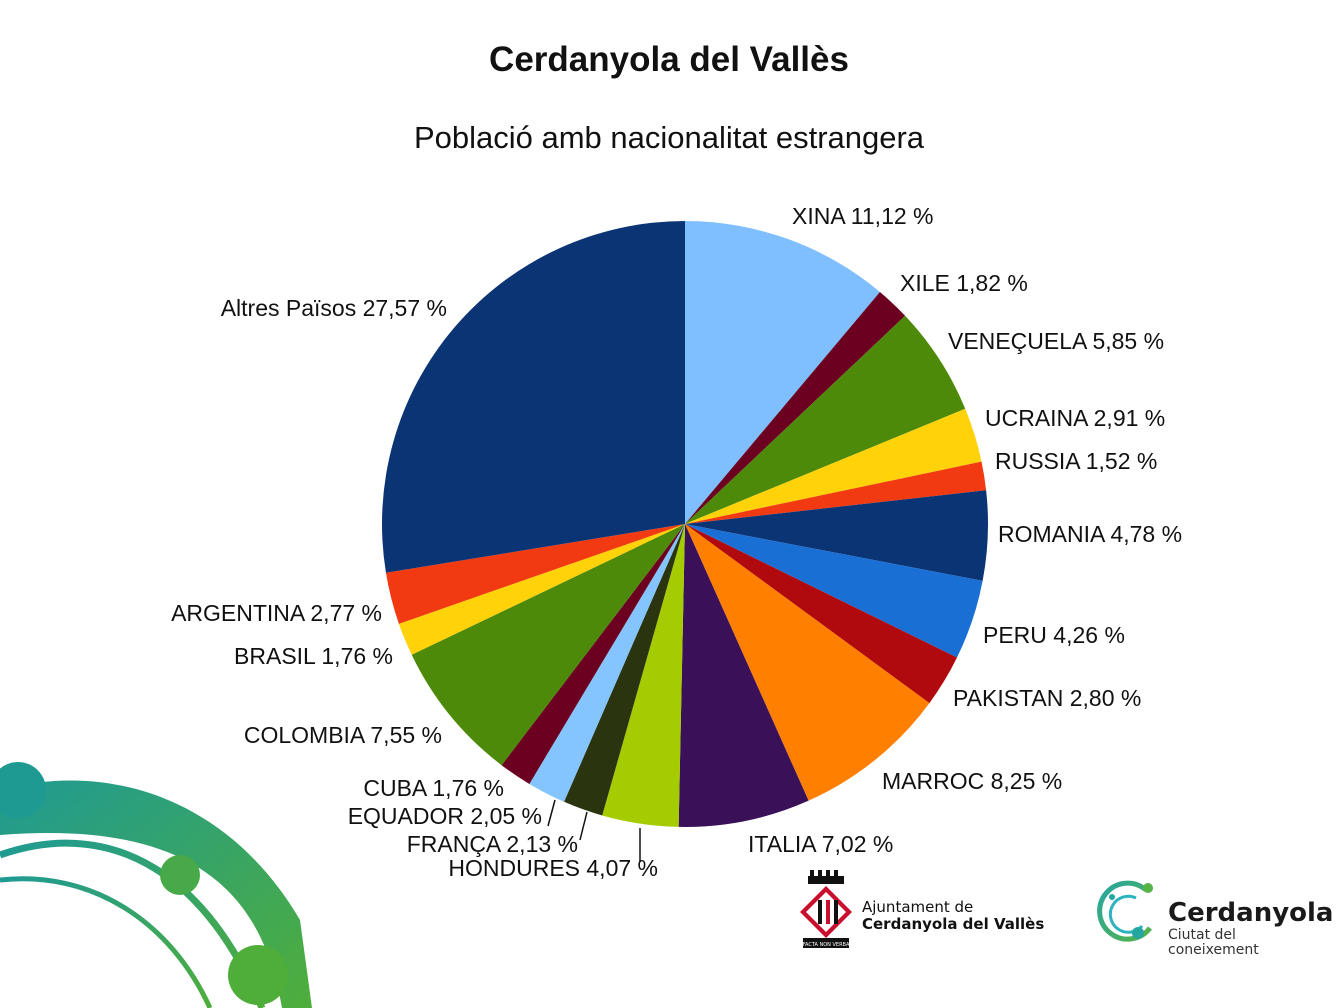 This screenshot has width=1338, height=1008. What do you see at coordinates (964, 283) in the screenshot?
I see `slice-label-xile: XILE 1,82 %` at bounding box center [964, 283].